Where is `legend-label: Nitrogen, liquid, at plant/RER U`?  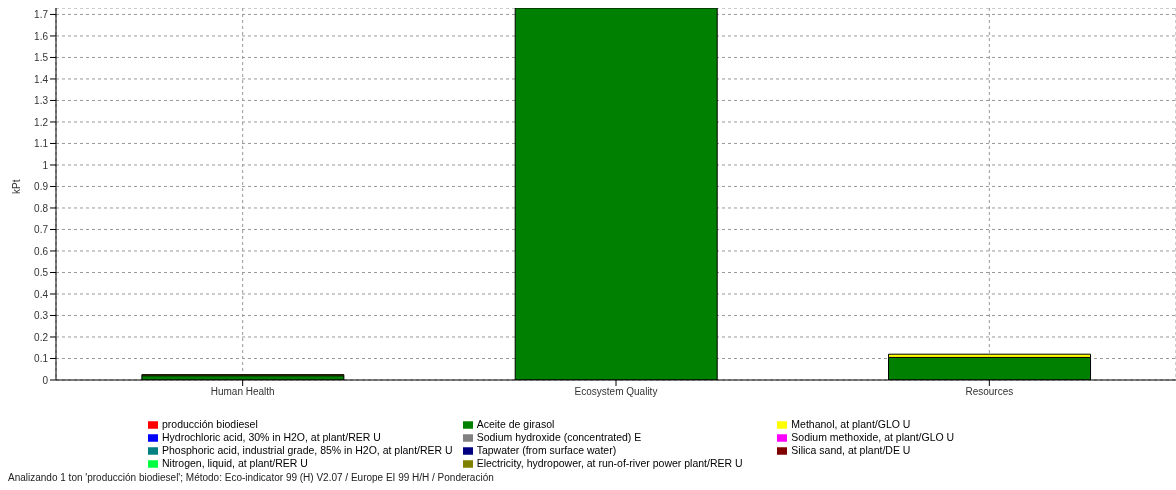 legend-label: Nitrogen, liquid, at plant/RER U is located at coordinates (235, 463).